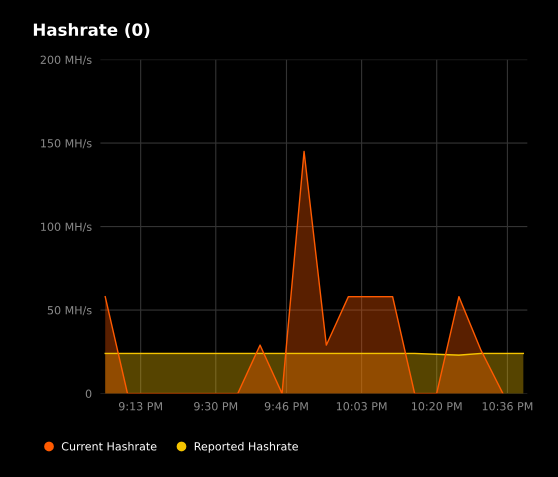 This screenshot has height=477, width=558. Describe the element at coordinates (507, 406) in the screenshot. I see `x-tick-label: 10:36 PM` at that location.